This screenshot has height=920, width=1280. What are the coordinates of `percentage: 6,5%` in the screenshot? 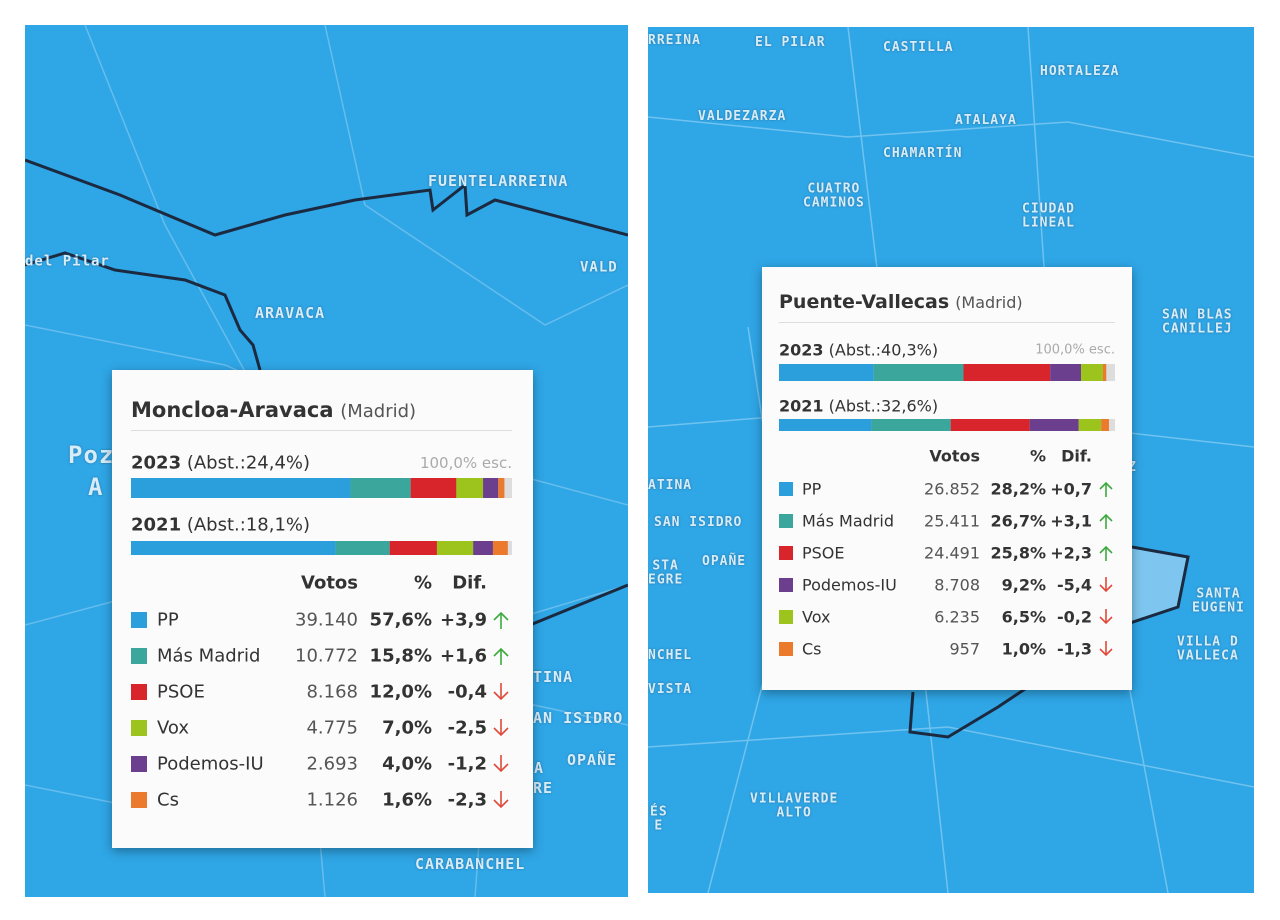 It's located at (1023, 617).